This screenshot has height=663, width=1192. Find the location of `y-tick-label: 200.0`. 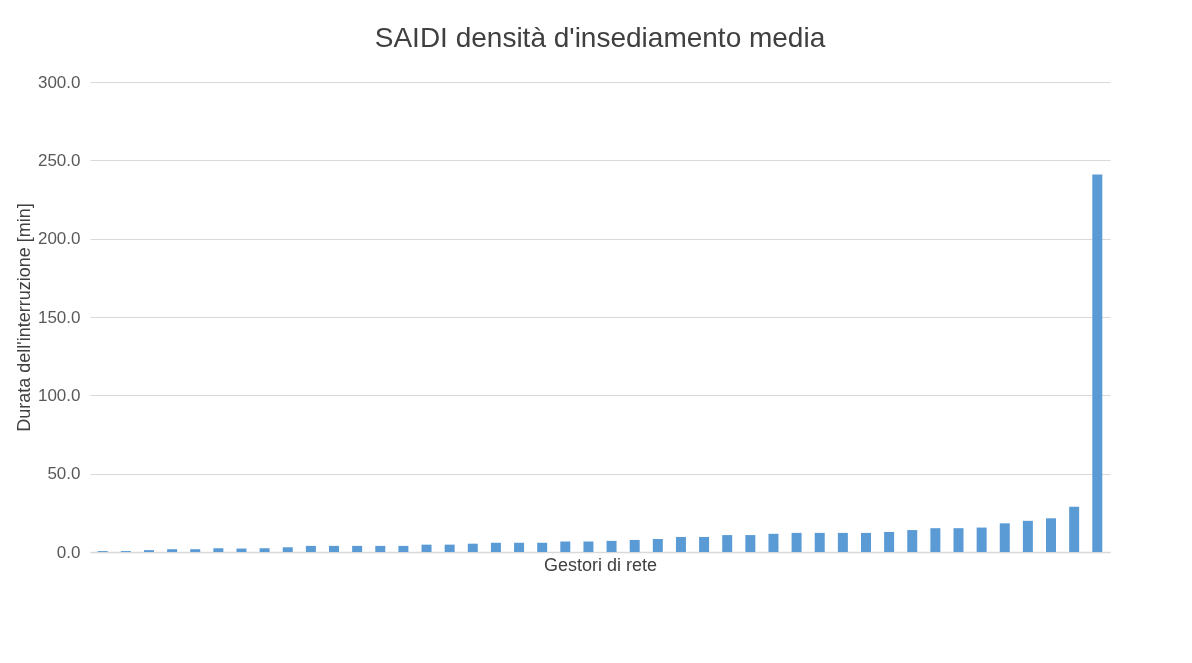

y-tick-label: 200.0 is located at coordinates (59, 239).